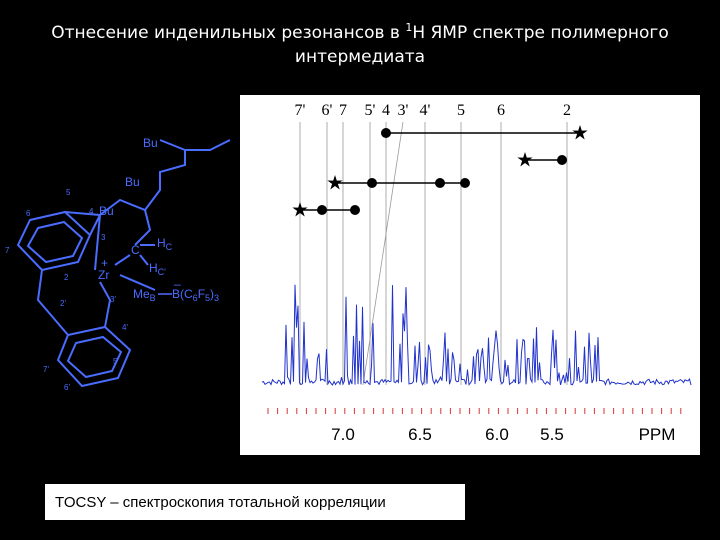  Describe the element at coordinates (91, 211) in the screenshot. I see `atom-number: 4` at that location.